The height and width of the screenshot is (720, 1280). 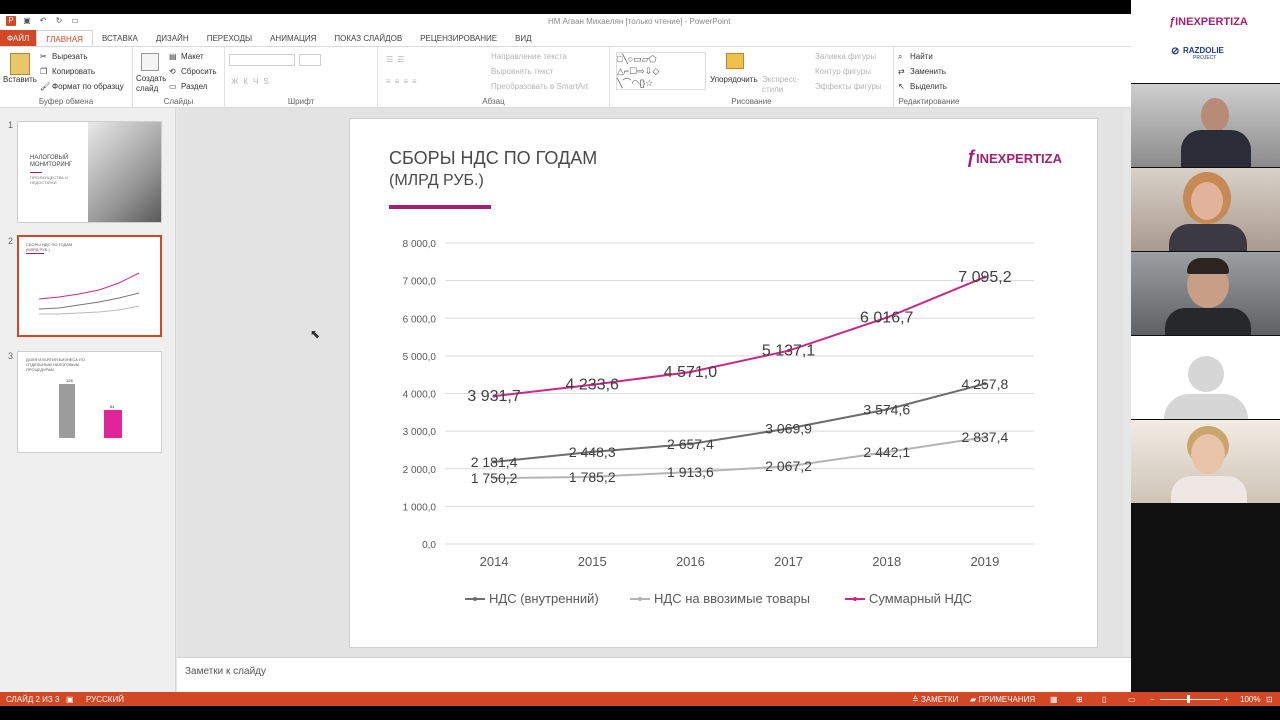 I want to click on participant-hair, so click(x=1208, y=266).